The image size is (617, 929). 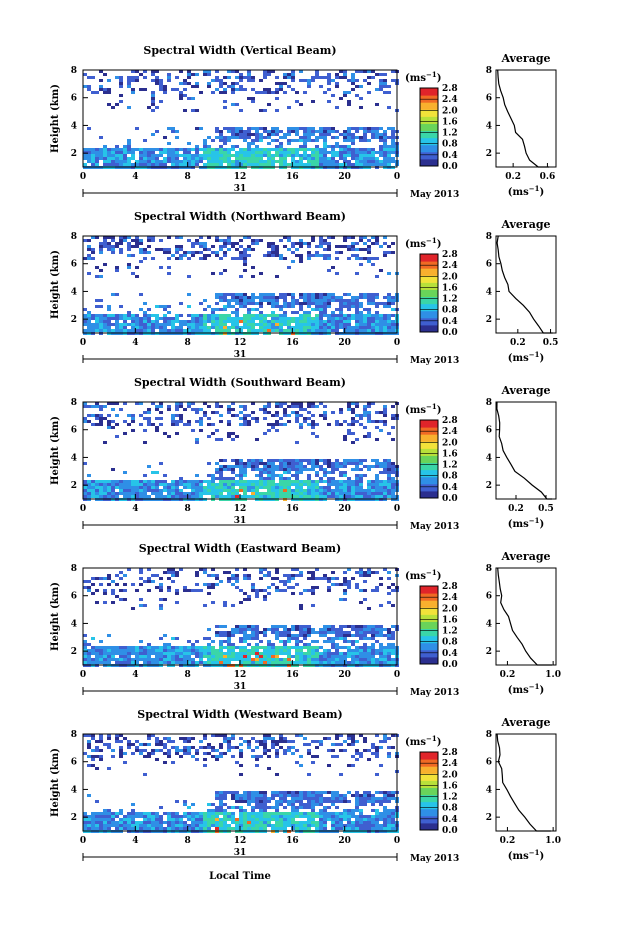 I want to click on average-y-tick-label: 6, so click(x=489, y=265).